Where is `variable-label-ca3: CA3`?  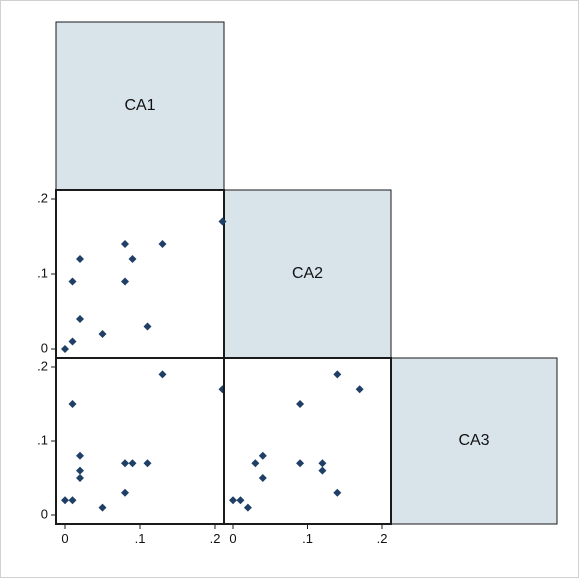 variable-label-ca3: CA3 is located at coordinates (473, 440).